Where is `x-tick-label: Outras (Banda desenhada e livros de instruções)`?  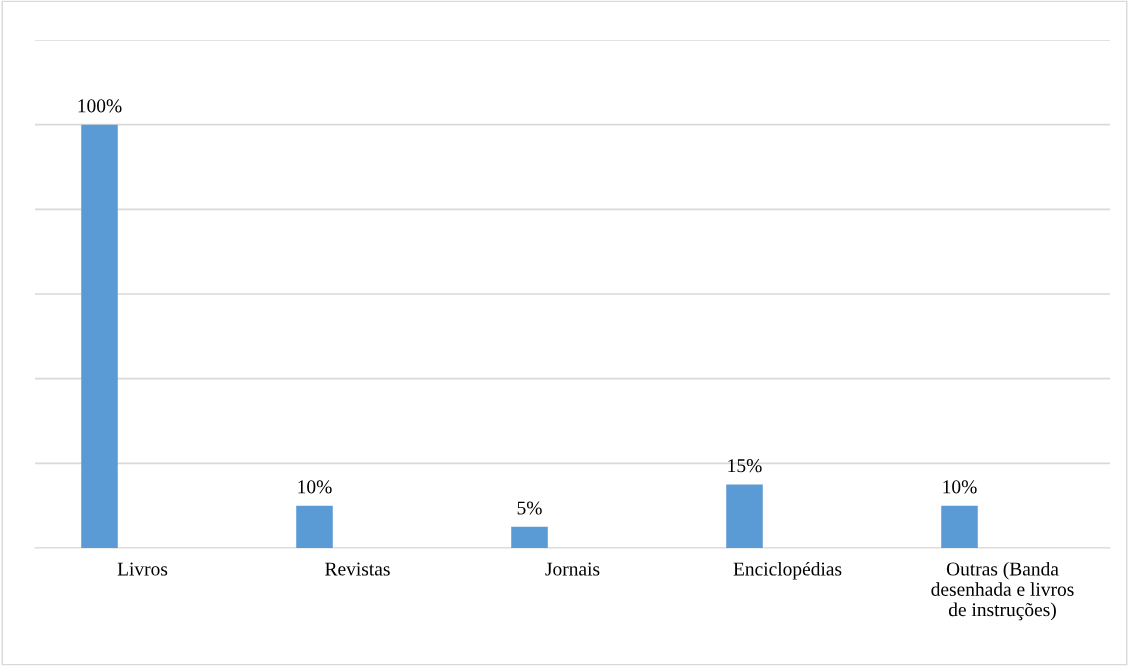
x-tick-label: Outras (Banda desenhada e livros de instruções) is located at coordinates (1002, 591).